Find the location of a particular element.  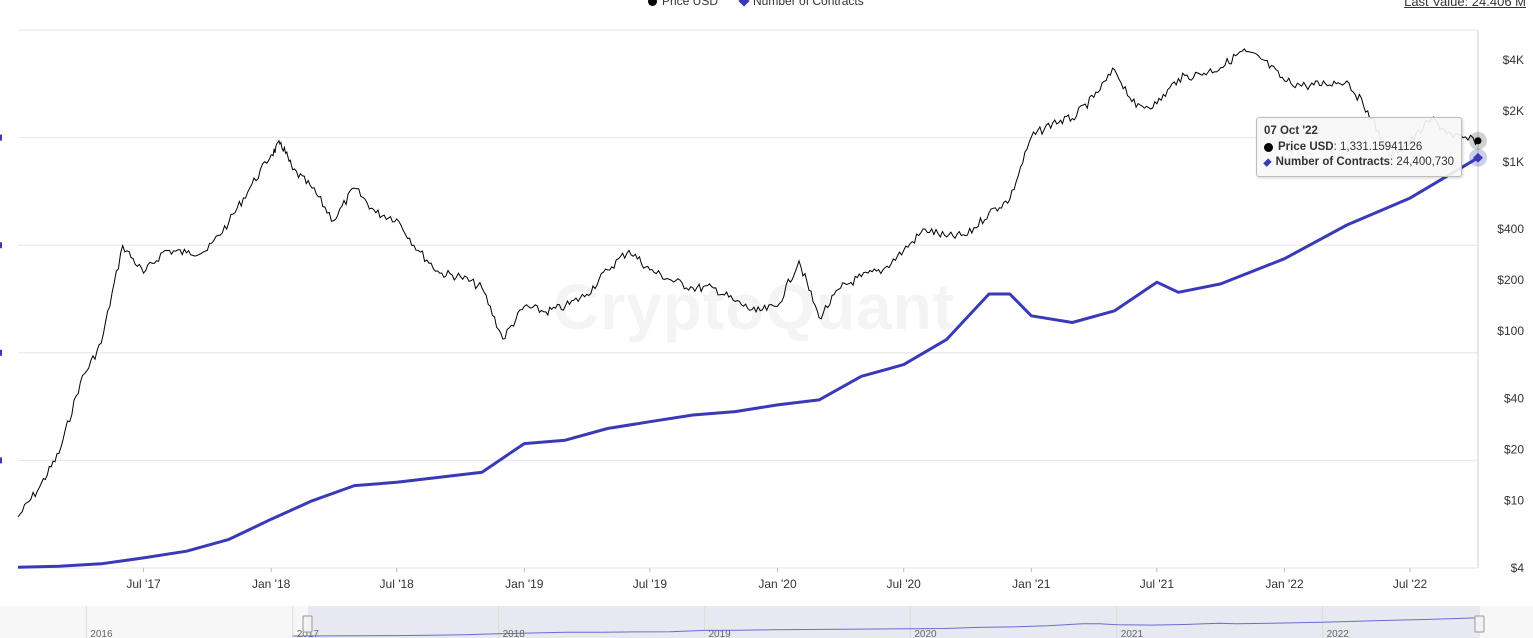

navigator-year-labels: 2016 2017 2018 2019 2020 2021 2022 is located at coordinates (717, 622).